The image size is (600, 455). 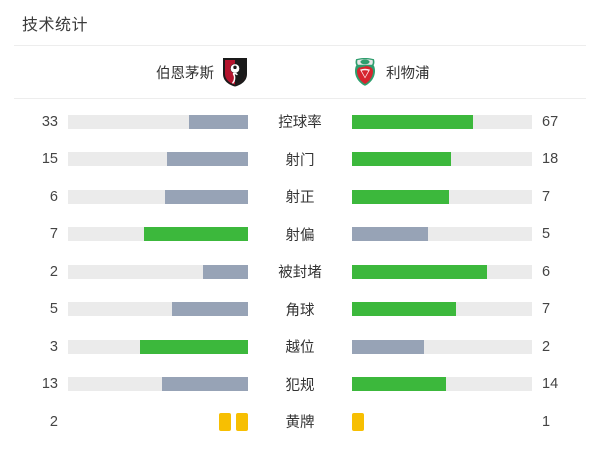 What do you see at coordinates (365, 72) in the screenshot?
I see `liverpool-crest-icon` at bounding box center [365, 72].